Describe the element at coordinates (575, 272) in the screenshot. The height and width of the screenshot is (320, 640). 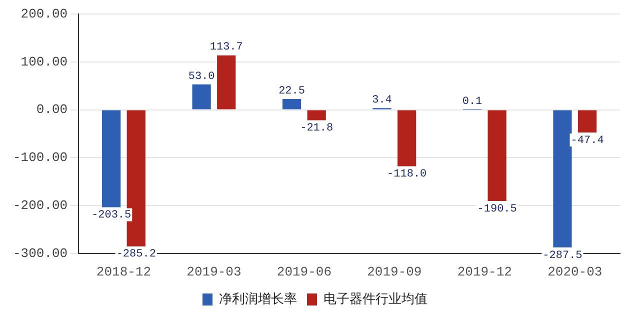
I see `x-tick-label: 2020-03` at that location.